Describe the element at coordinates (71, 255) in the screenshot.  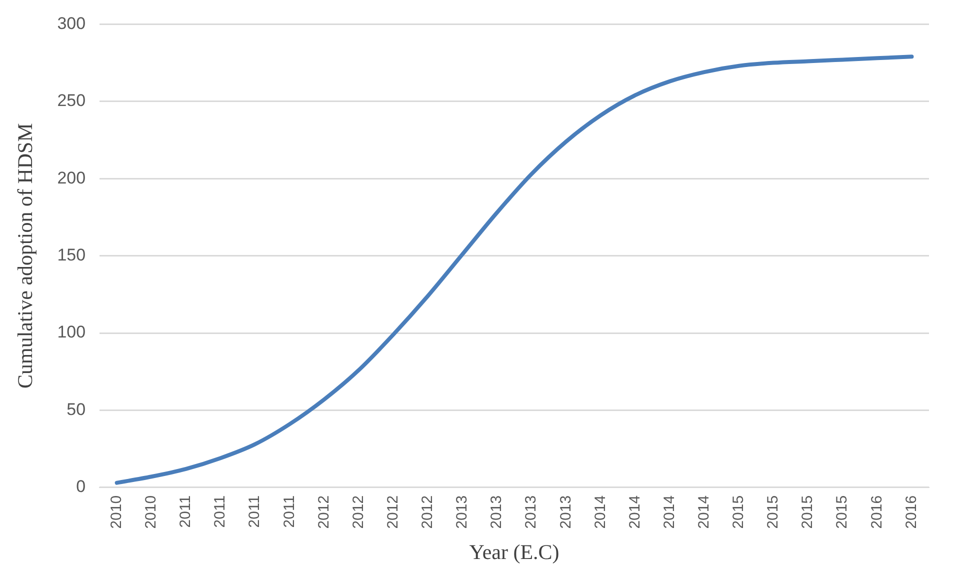
I see `y-tick-label: 150` at that location.